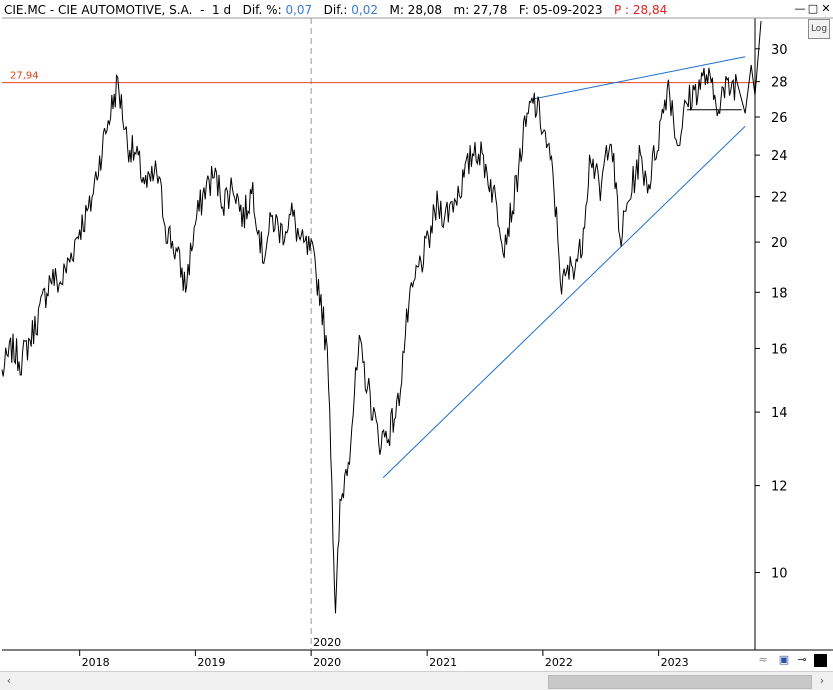 This screenshot has width=833, height=690. What do you see at coordinates (779, 118) in the screenshot?
I see `y-tick-label: 26` at bounding box center [779, 118].